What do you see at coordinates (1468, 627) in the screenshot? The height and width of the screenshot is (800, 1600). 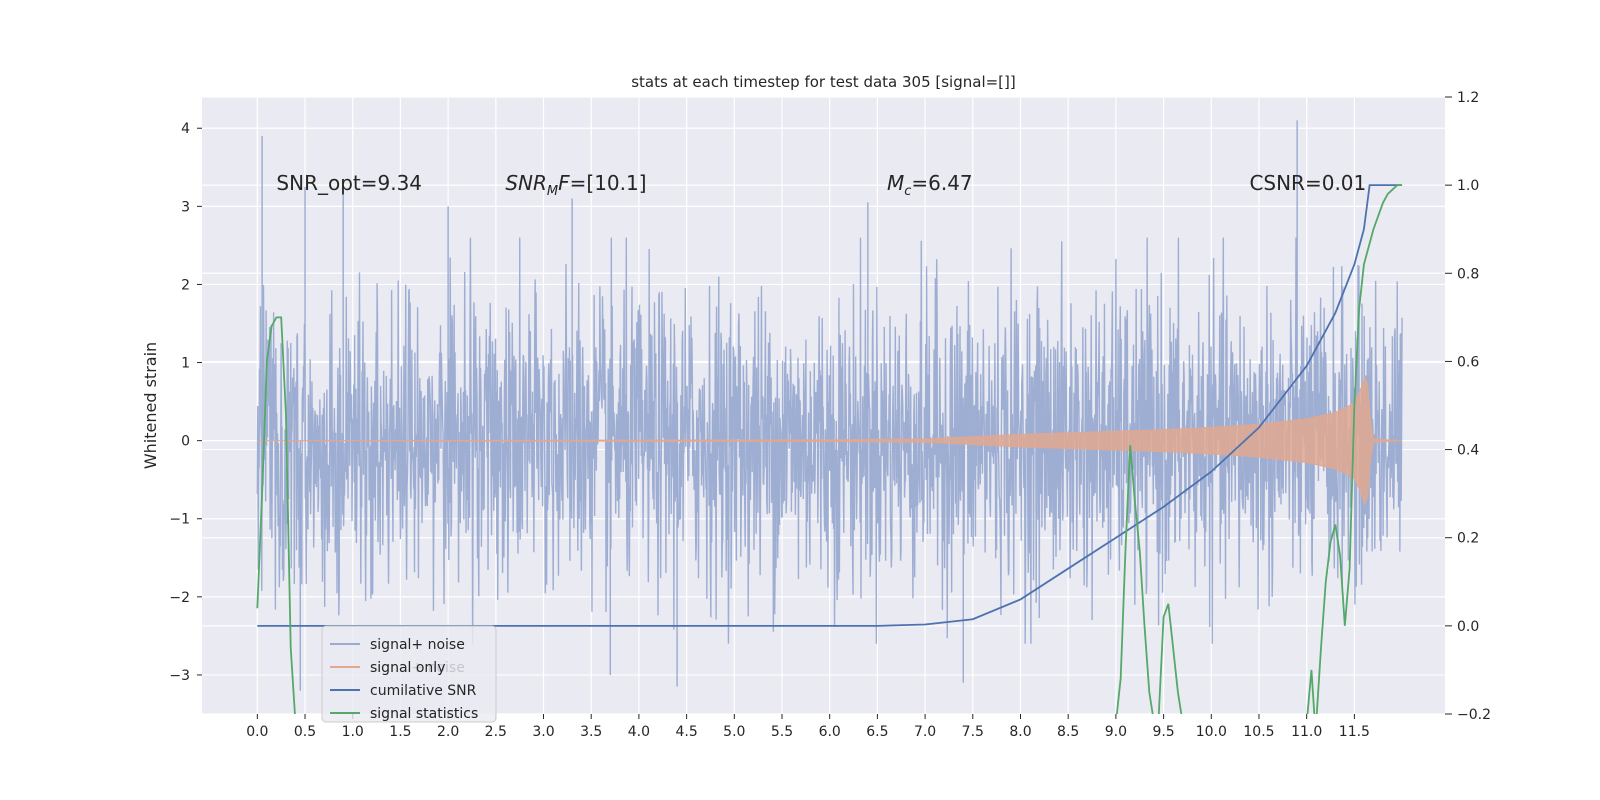 I see `y2-tick-label: 0.0` at bounding box center [1468, 627].